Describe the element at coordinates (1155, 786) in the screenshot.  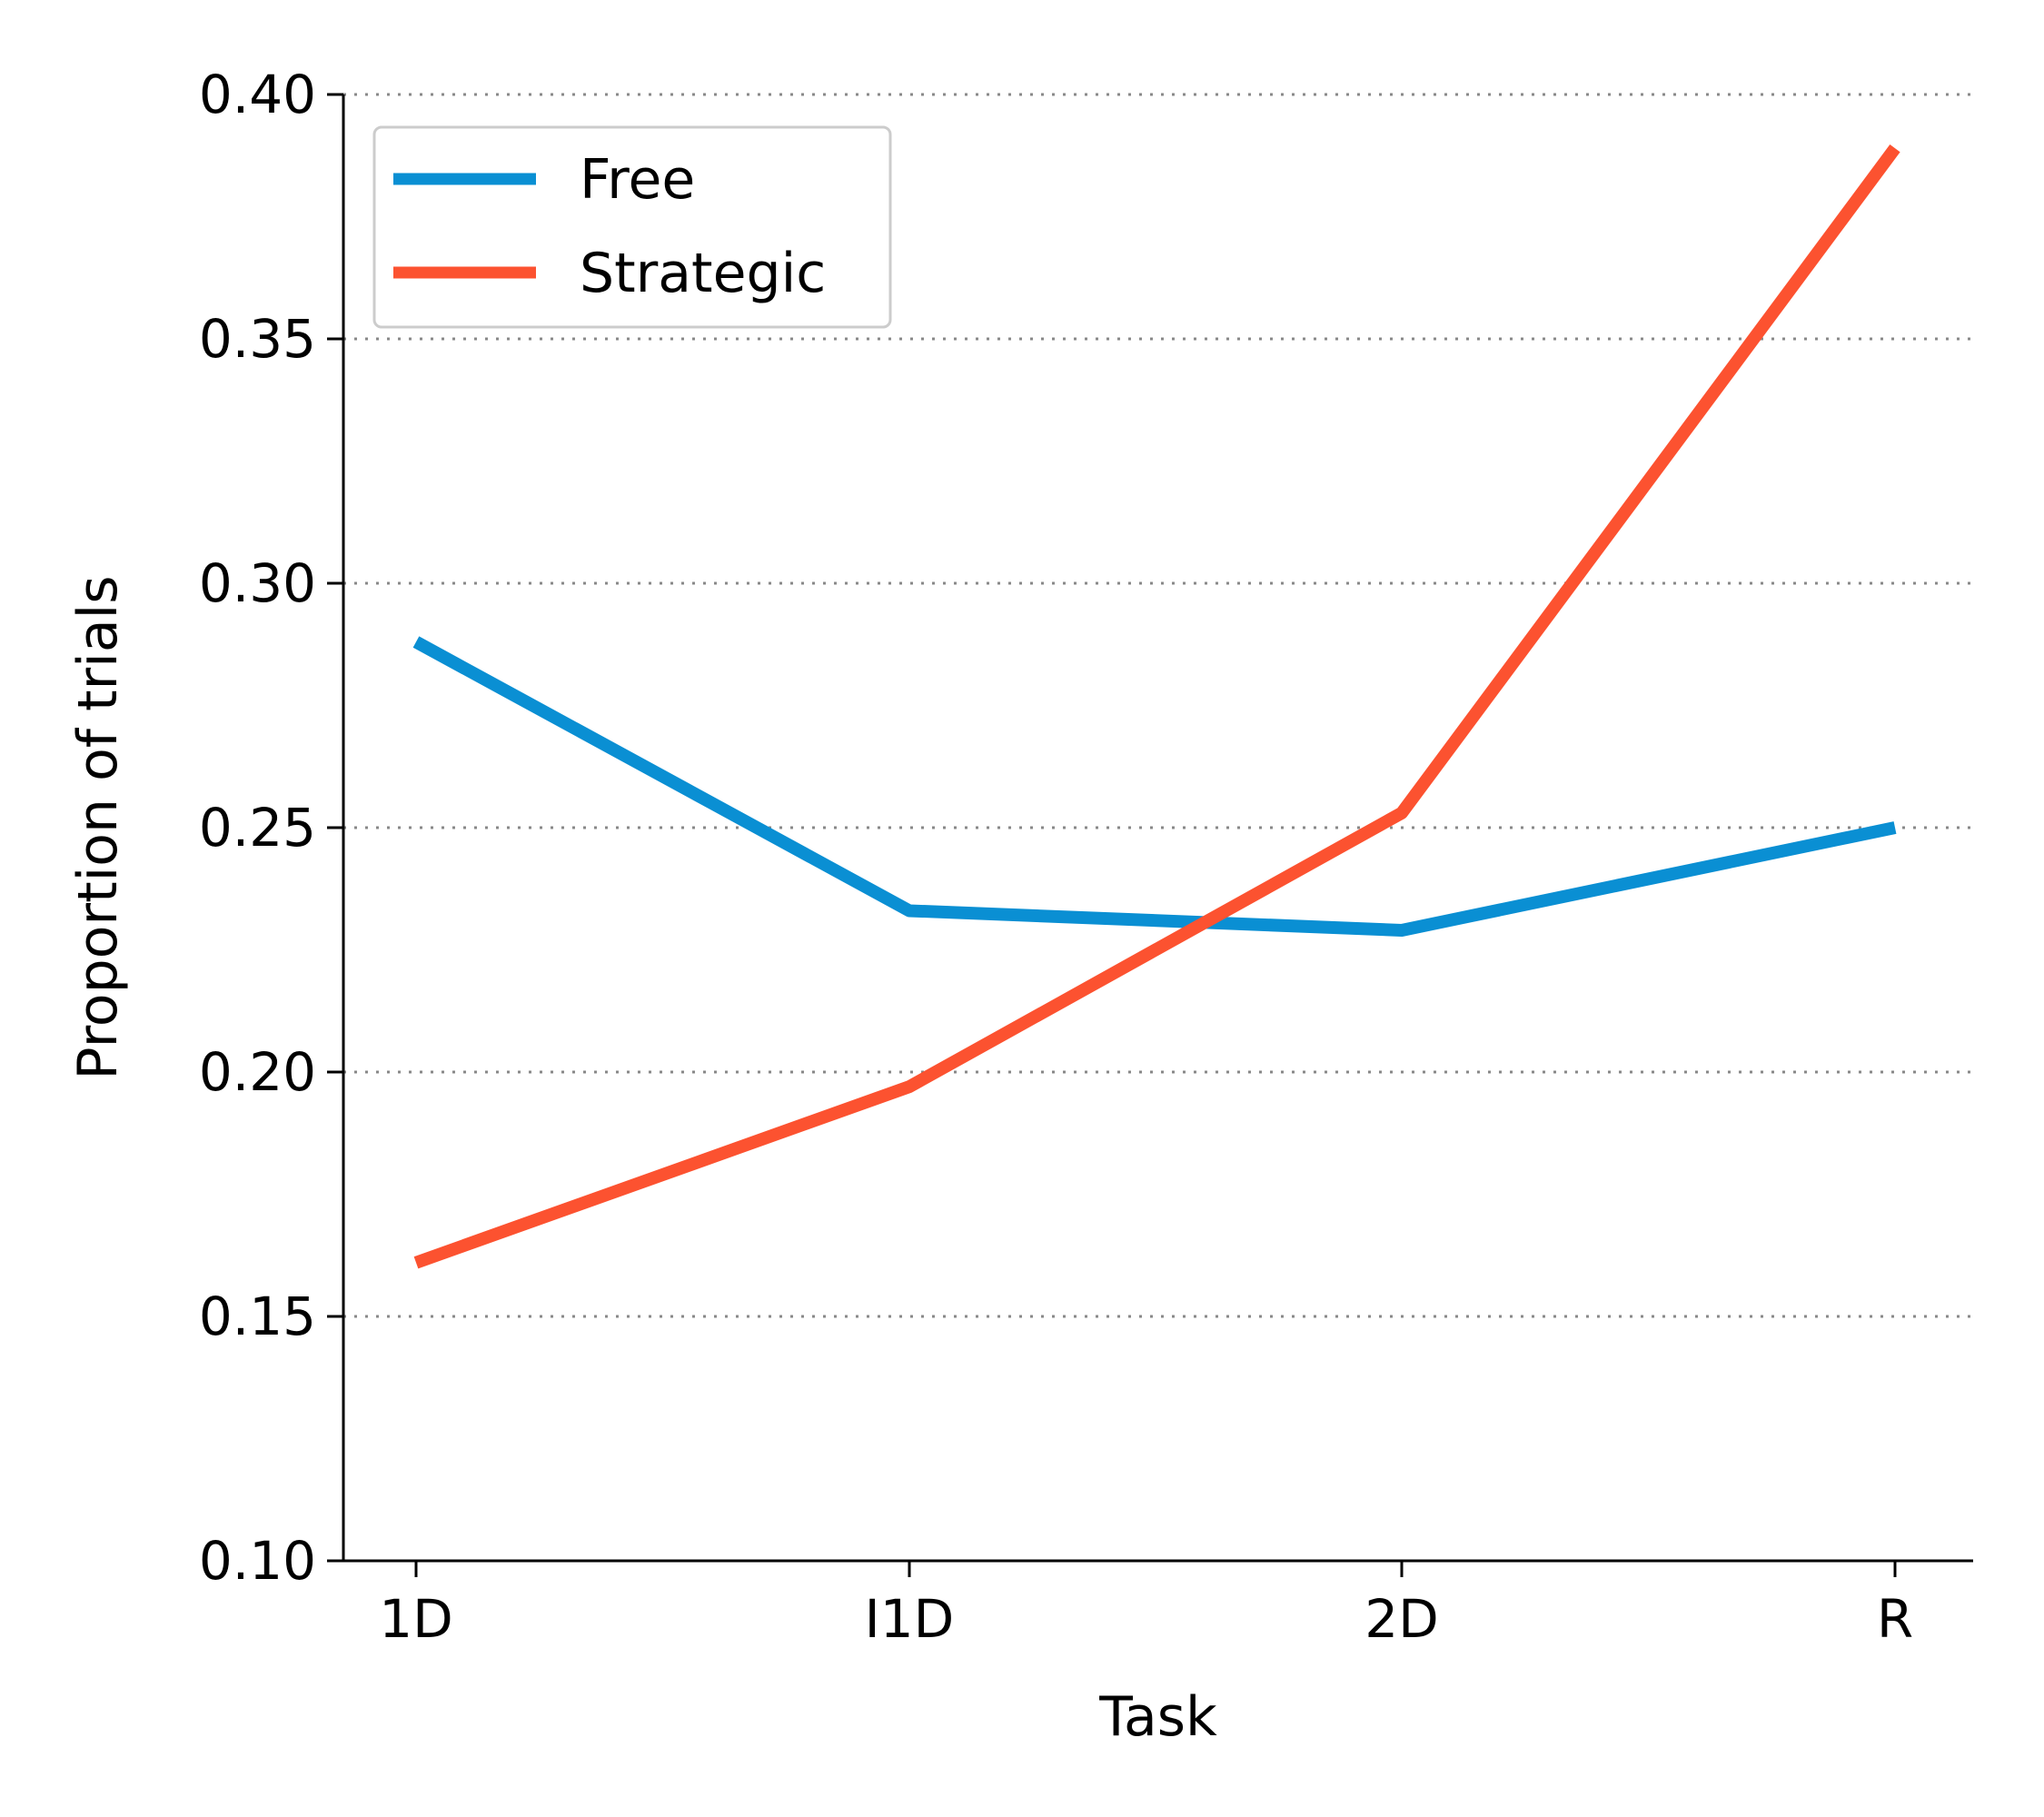
I see `series-line-free` at that location.